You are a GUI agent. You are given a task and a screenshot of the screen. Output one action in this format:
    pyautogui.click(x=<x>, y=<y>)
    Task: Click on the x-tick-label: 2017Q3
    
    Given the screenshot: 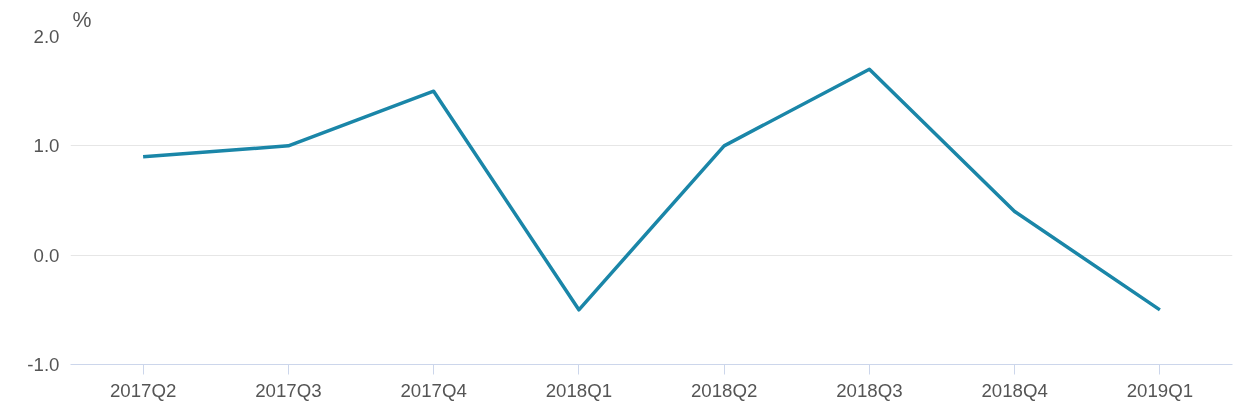 What is the action you would take?
    pyautogui.click(x=288, y=390)
    